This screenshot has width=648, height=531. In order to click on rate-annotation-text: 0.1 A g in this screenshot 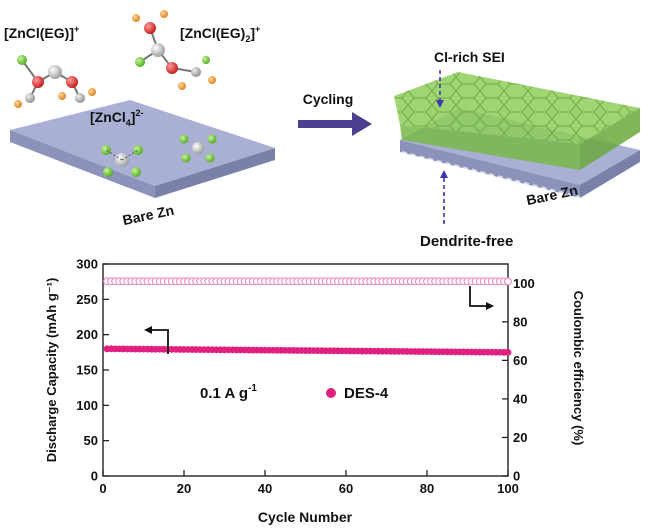, I will do `click(224, 393)`.